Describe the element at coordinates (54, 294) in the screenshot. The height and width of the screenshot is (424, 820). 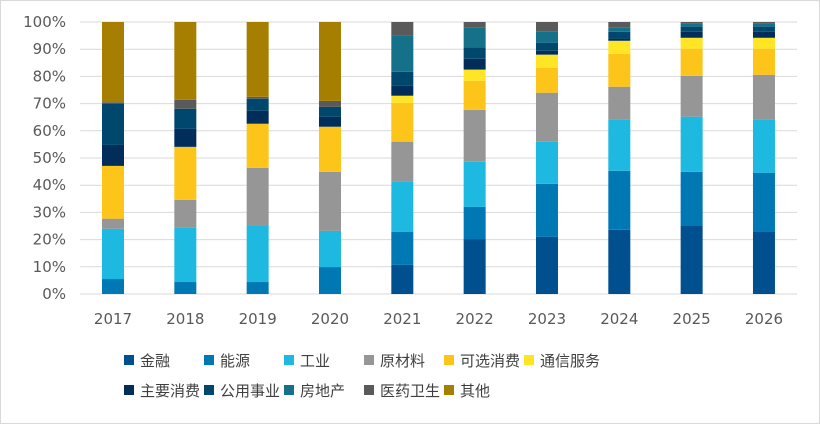
I see `y-tick-label: 0%` at that location.